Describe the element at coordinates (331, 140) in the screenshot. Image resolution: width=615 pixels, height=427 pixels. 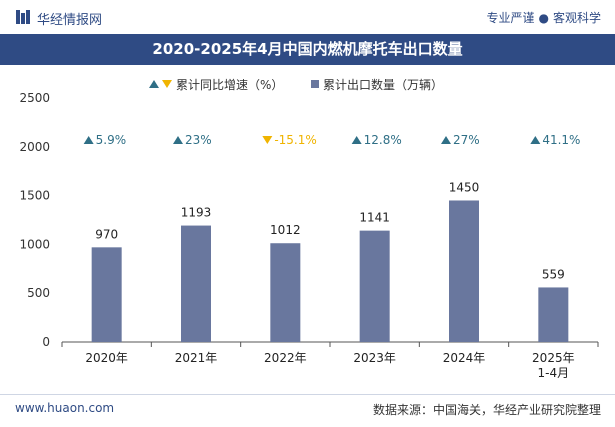
I see `growth-labels-layer: 5.9% 23% -15.1% 12.8% 27% 41.1%` at that location.